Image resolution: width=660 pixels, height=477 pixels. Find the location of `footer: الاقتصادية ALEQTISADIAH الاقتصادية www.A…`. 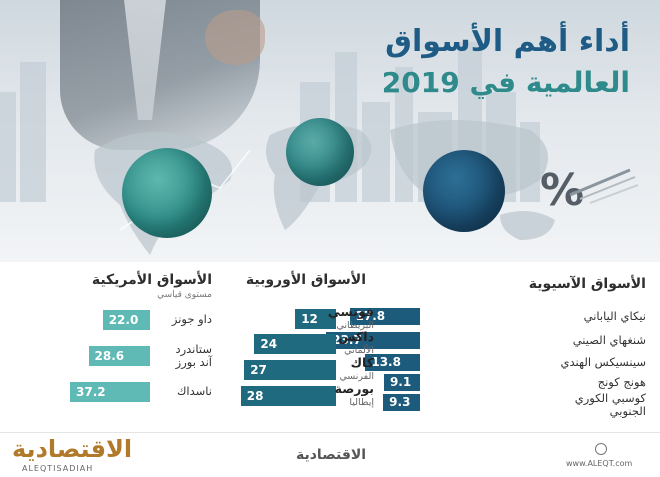

footer: الاقتصادية ALEQTISADIAH الاقتصادية www.A… is located at coordinates (330, 454).